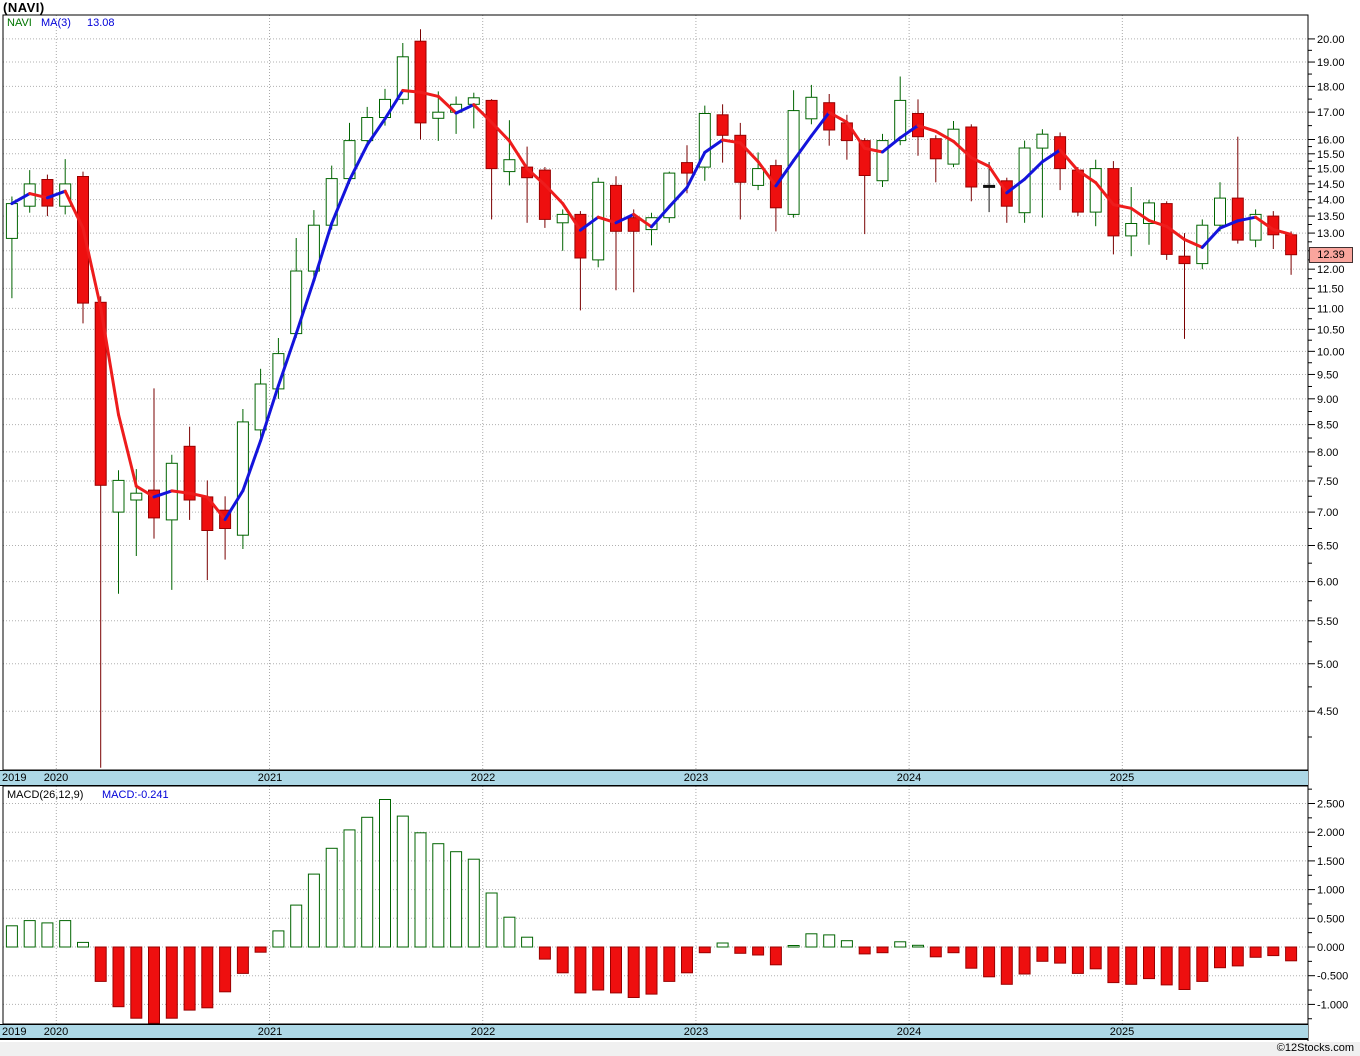 This screenshot has height=1056, width=1360. Describe the element at coordinates (1331, 270) in the screenshot. I see `price-tick-label: 12.00` at that location.